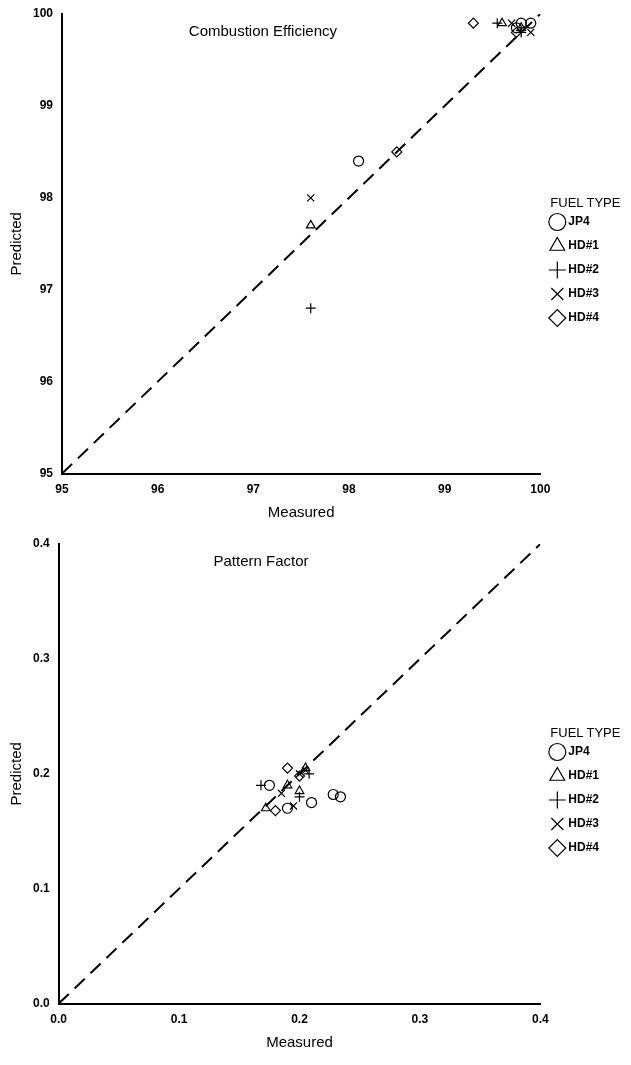 The height and width of the screenshot is (1065, 631). What do you see at coordinates (46, 197) in the screenshot?
I see `y-tick-label: 98` at bounding box center [46, 197].